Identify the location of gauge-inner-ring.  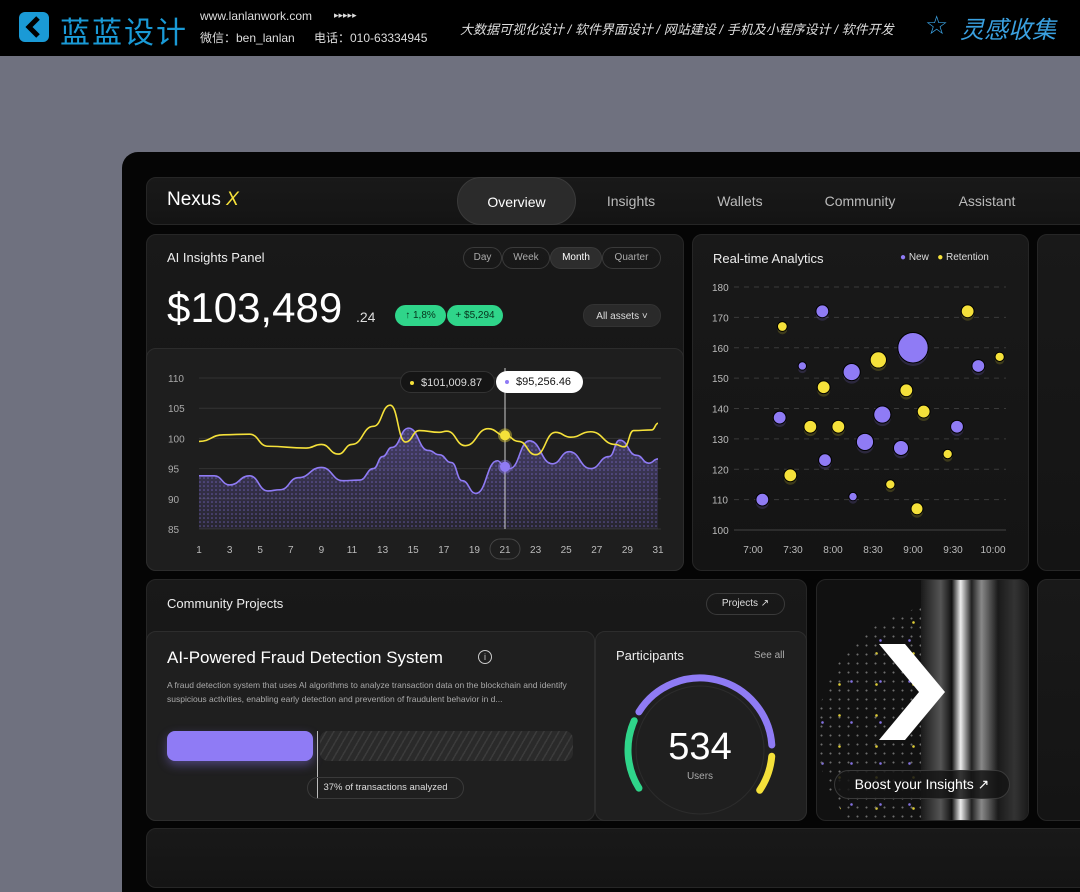
(700, 750).